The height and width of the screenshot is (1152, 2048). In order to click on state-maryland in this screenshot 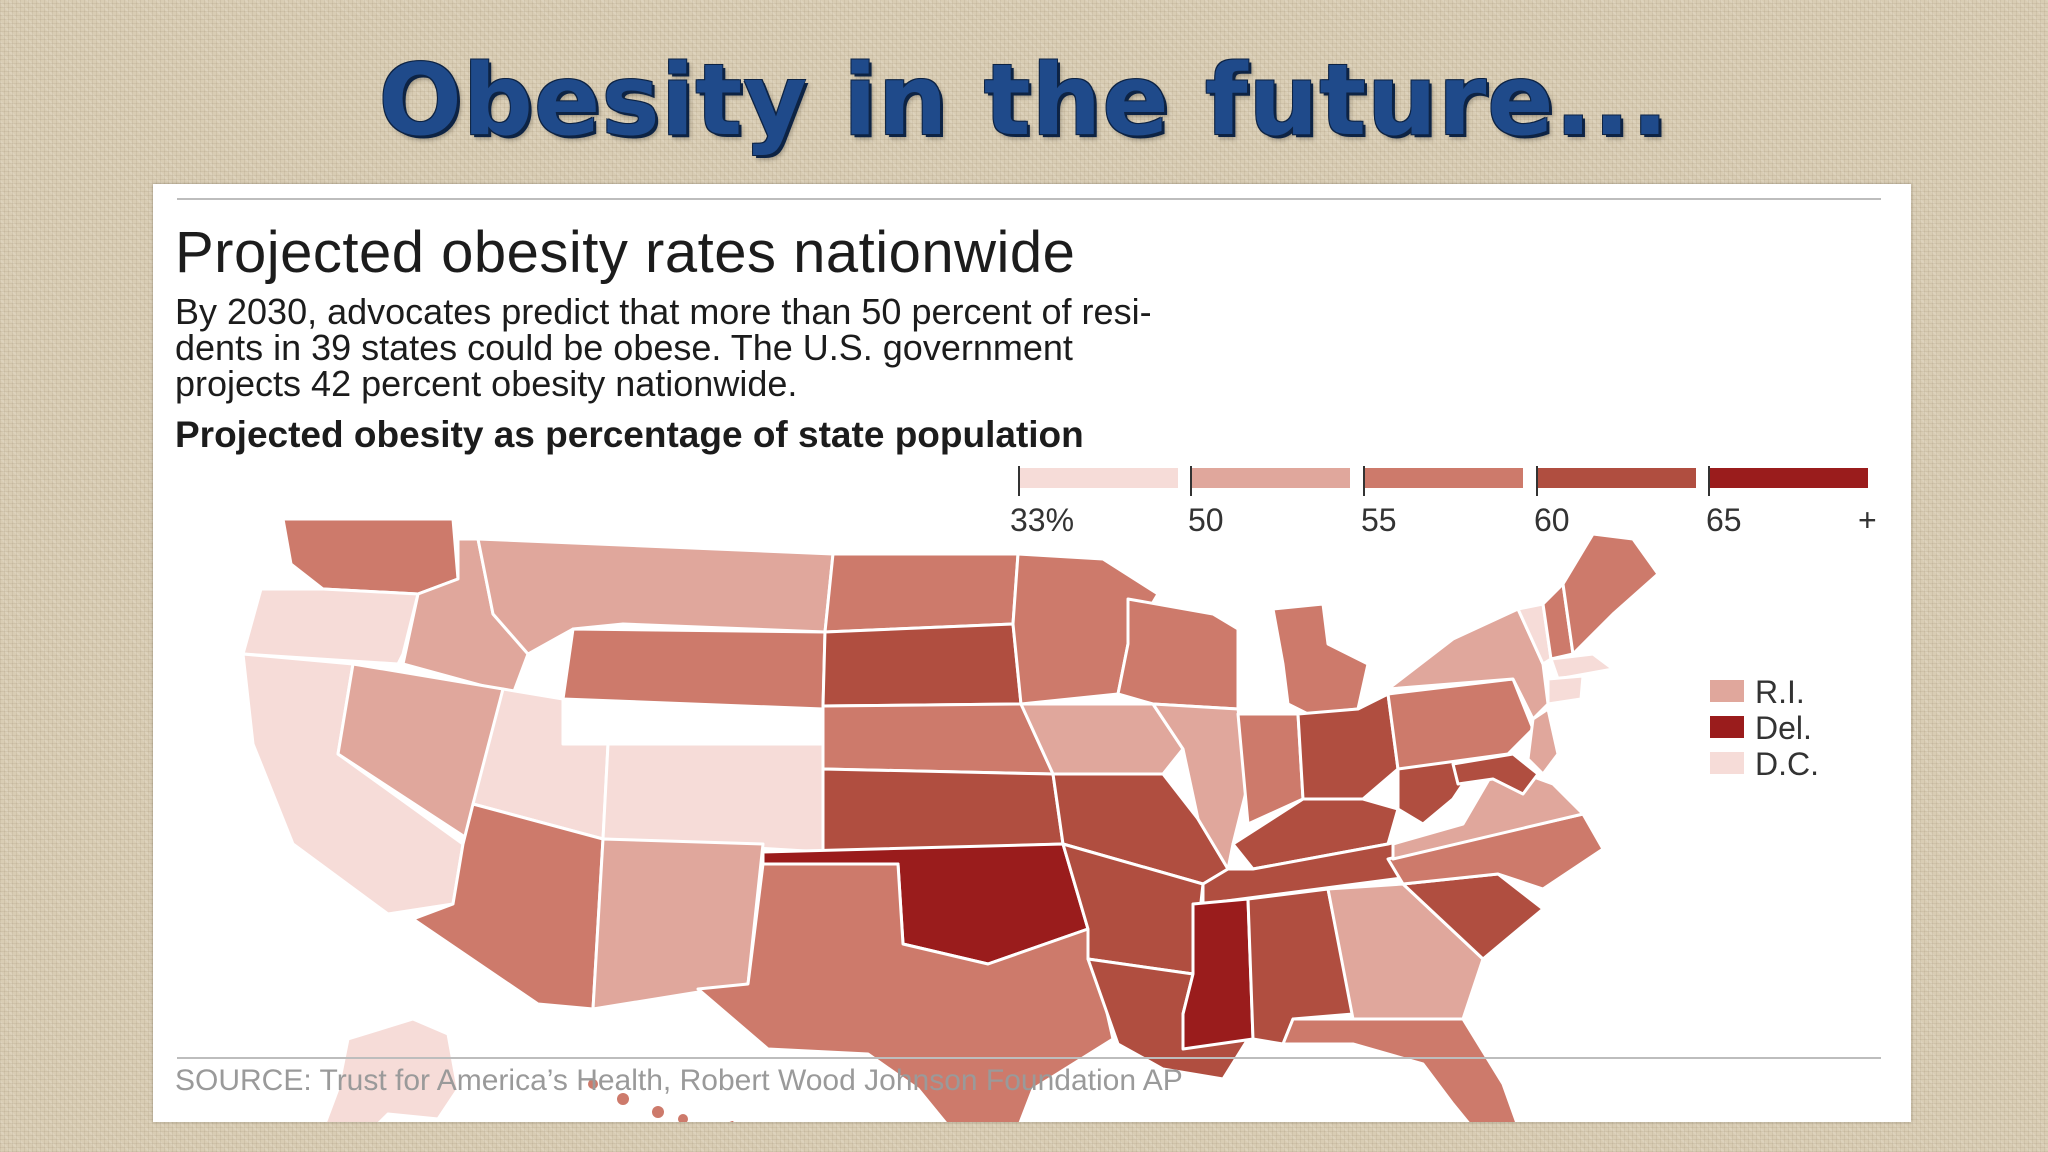, I will do `click(1495, 774)`.